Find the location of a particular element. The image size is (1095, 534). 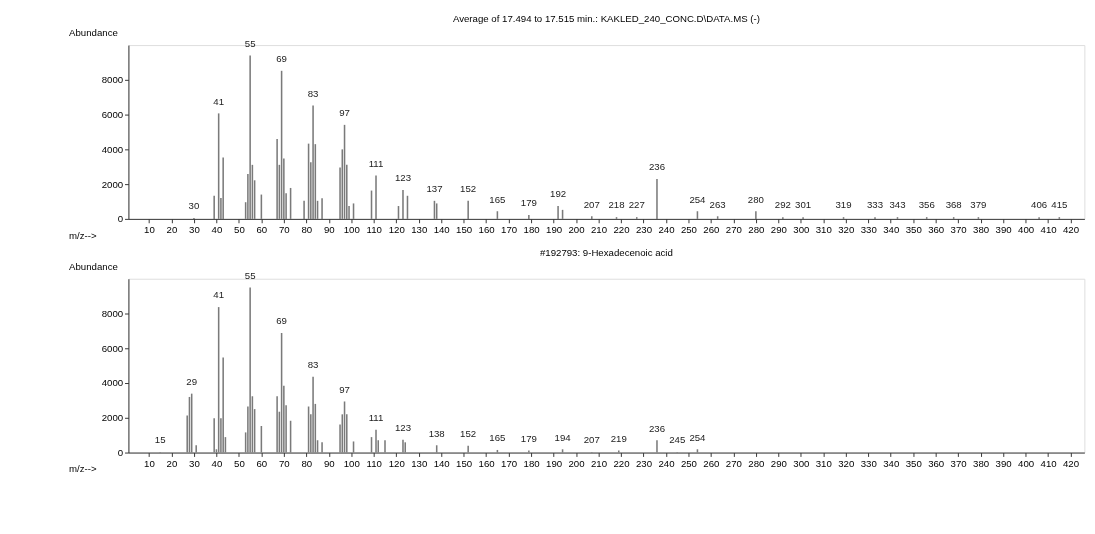

annotation: 333 is located at coordinates (875, 205).